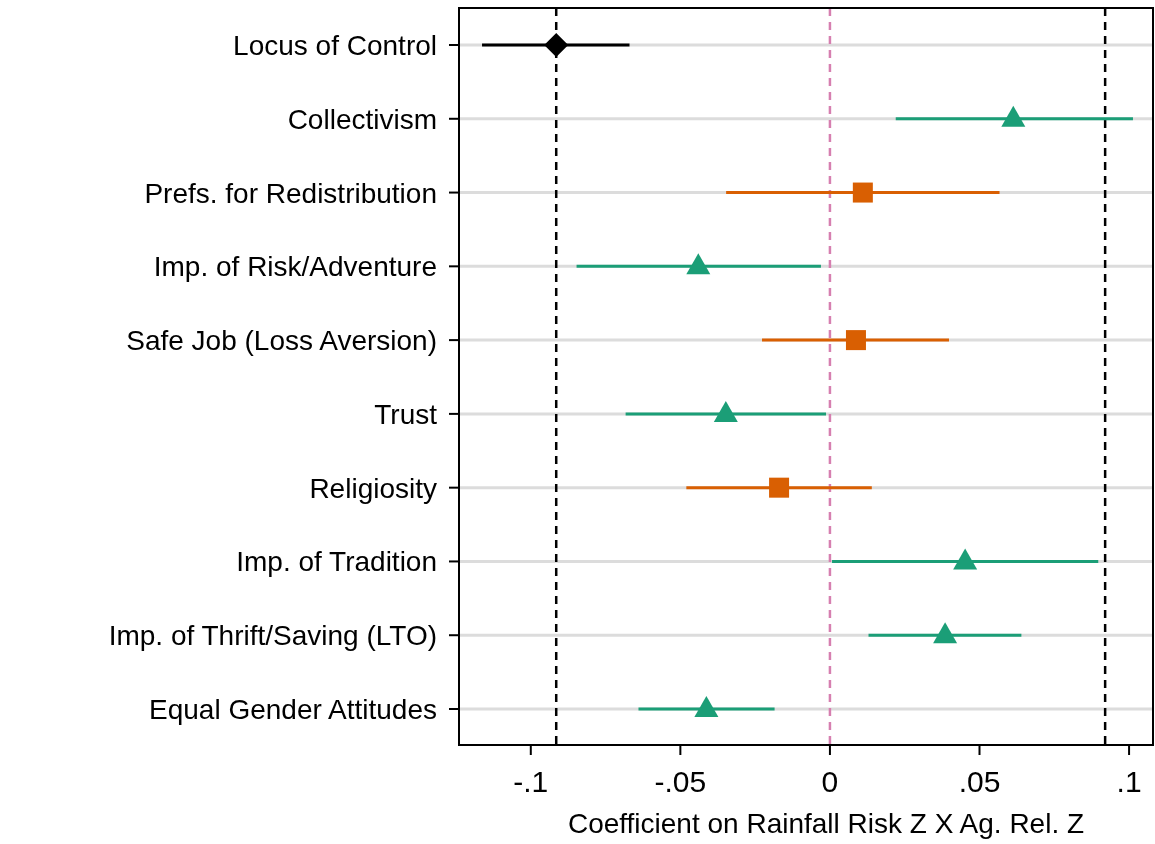 The width and height of the screenshot is (1155, 844). I want to click on y-tick-label: Imp. of Risk/Adventure, so click(295, 267).